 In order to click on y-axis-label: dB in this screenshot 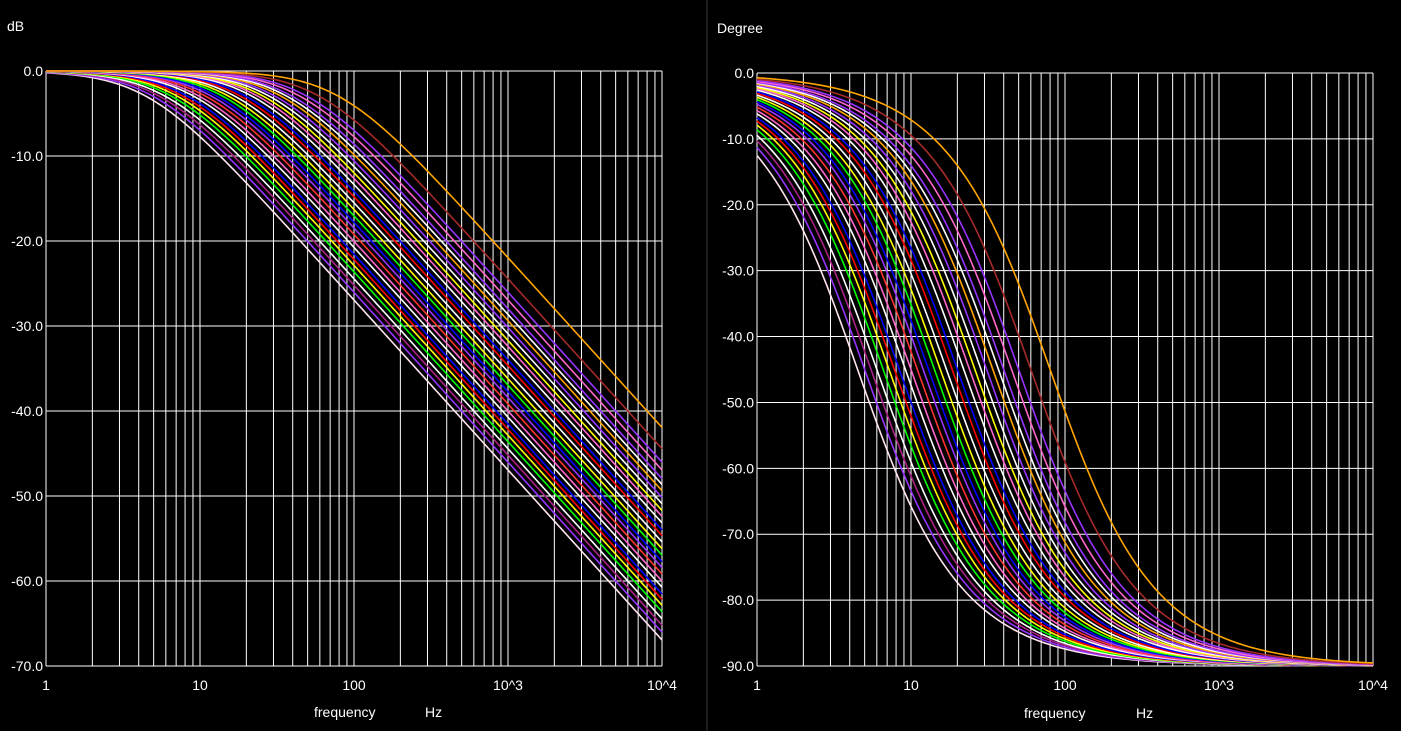, I will do `click(15, 26)`.